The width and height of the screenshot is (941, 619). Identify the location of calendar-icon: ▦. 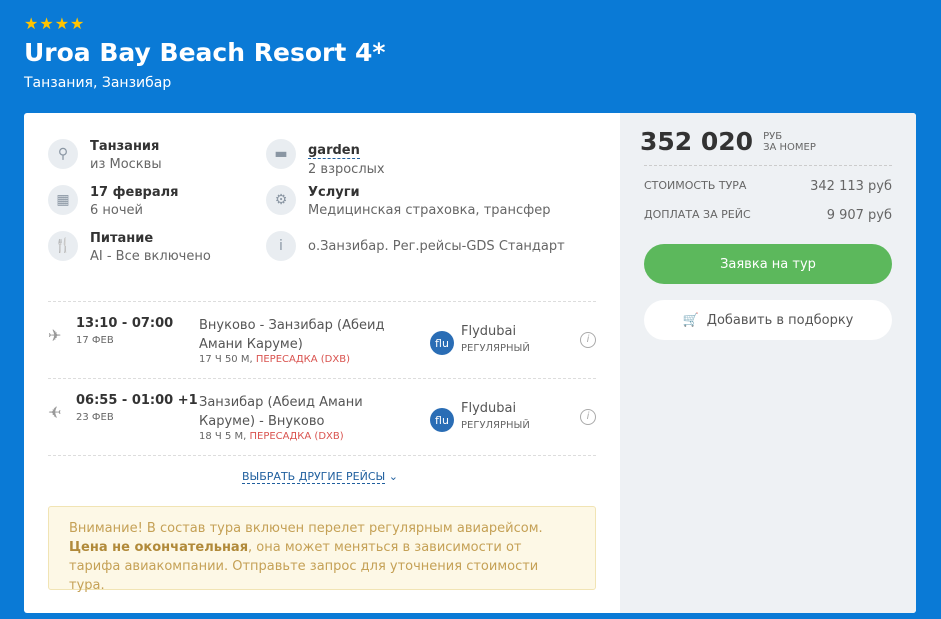
(63, 200).